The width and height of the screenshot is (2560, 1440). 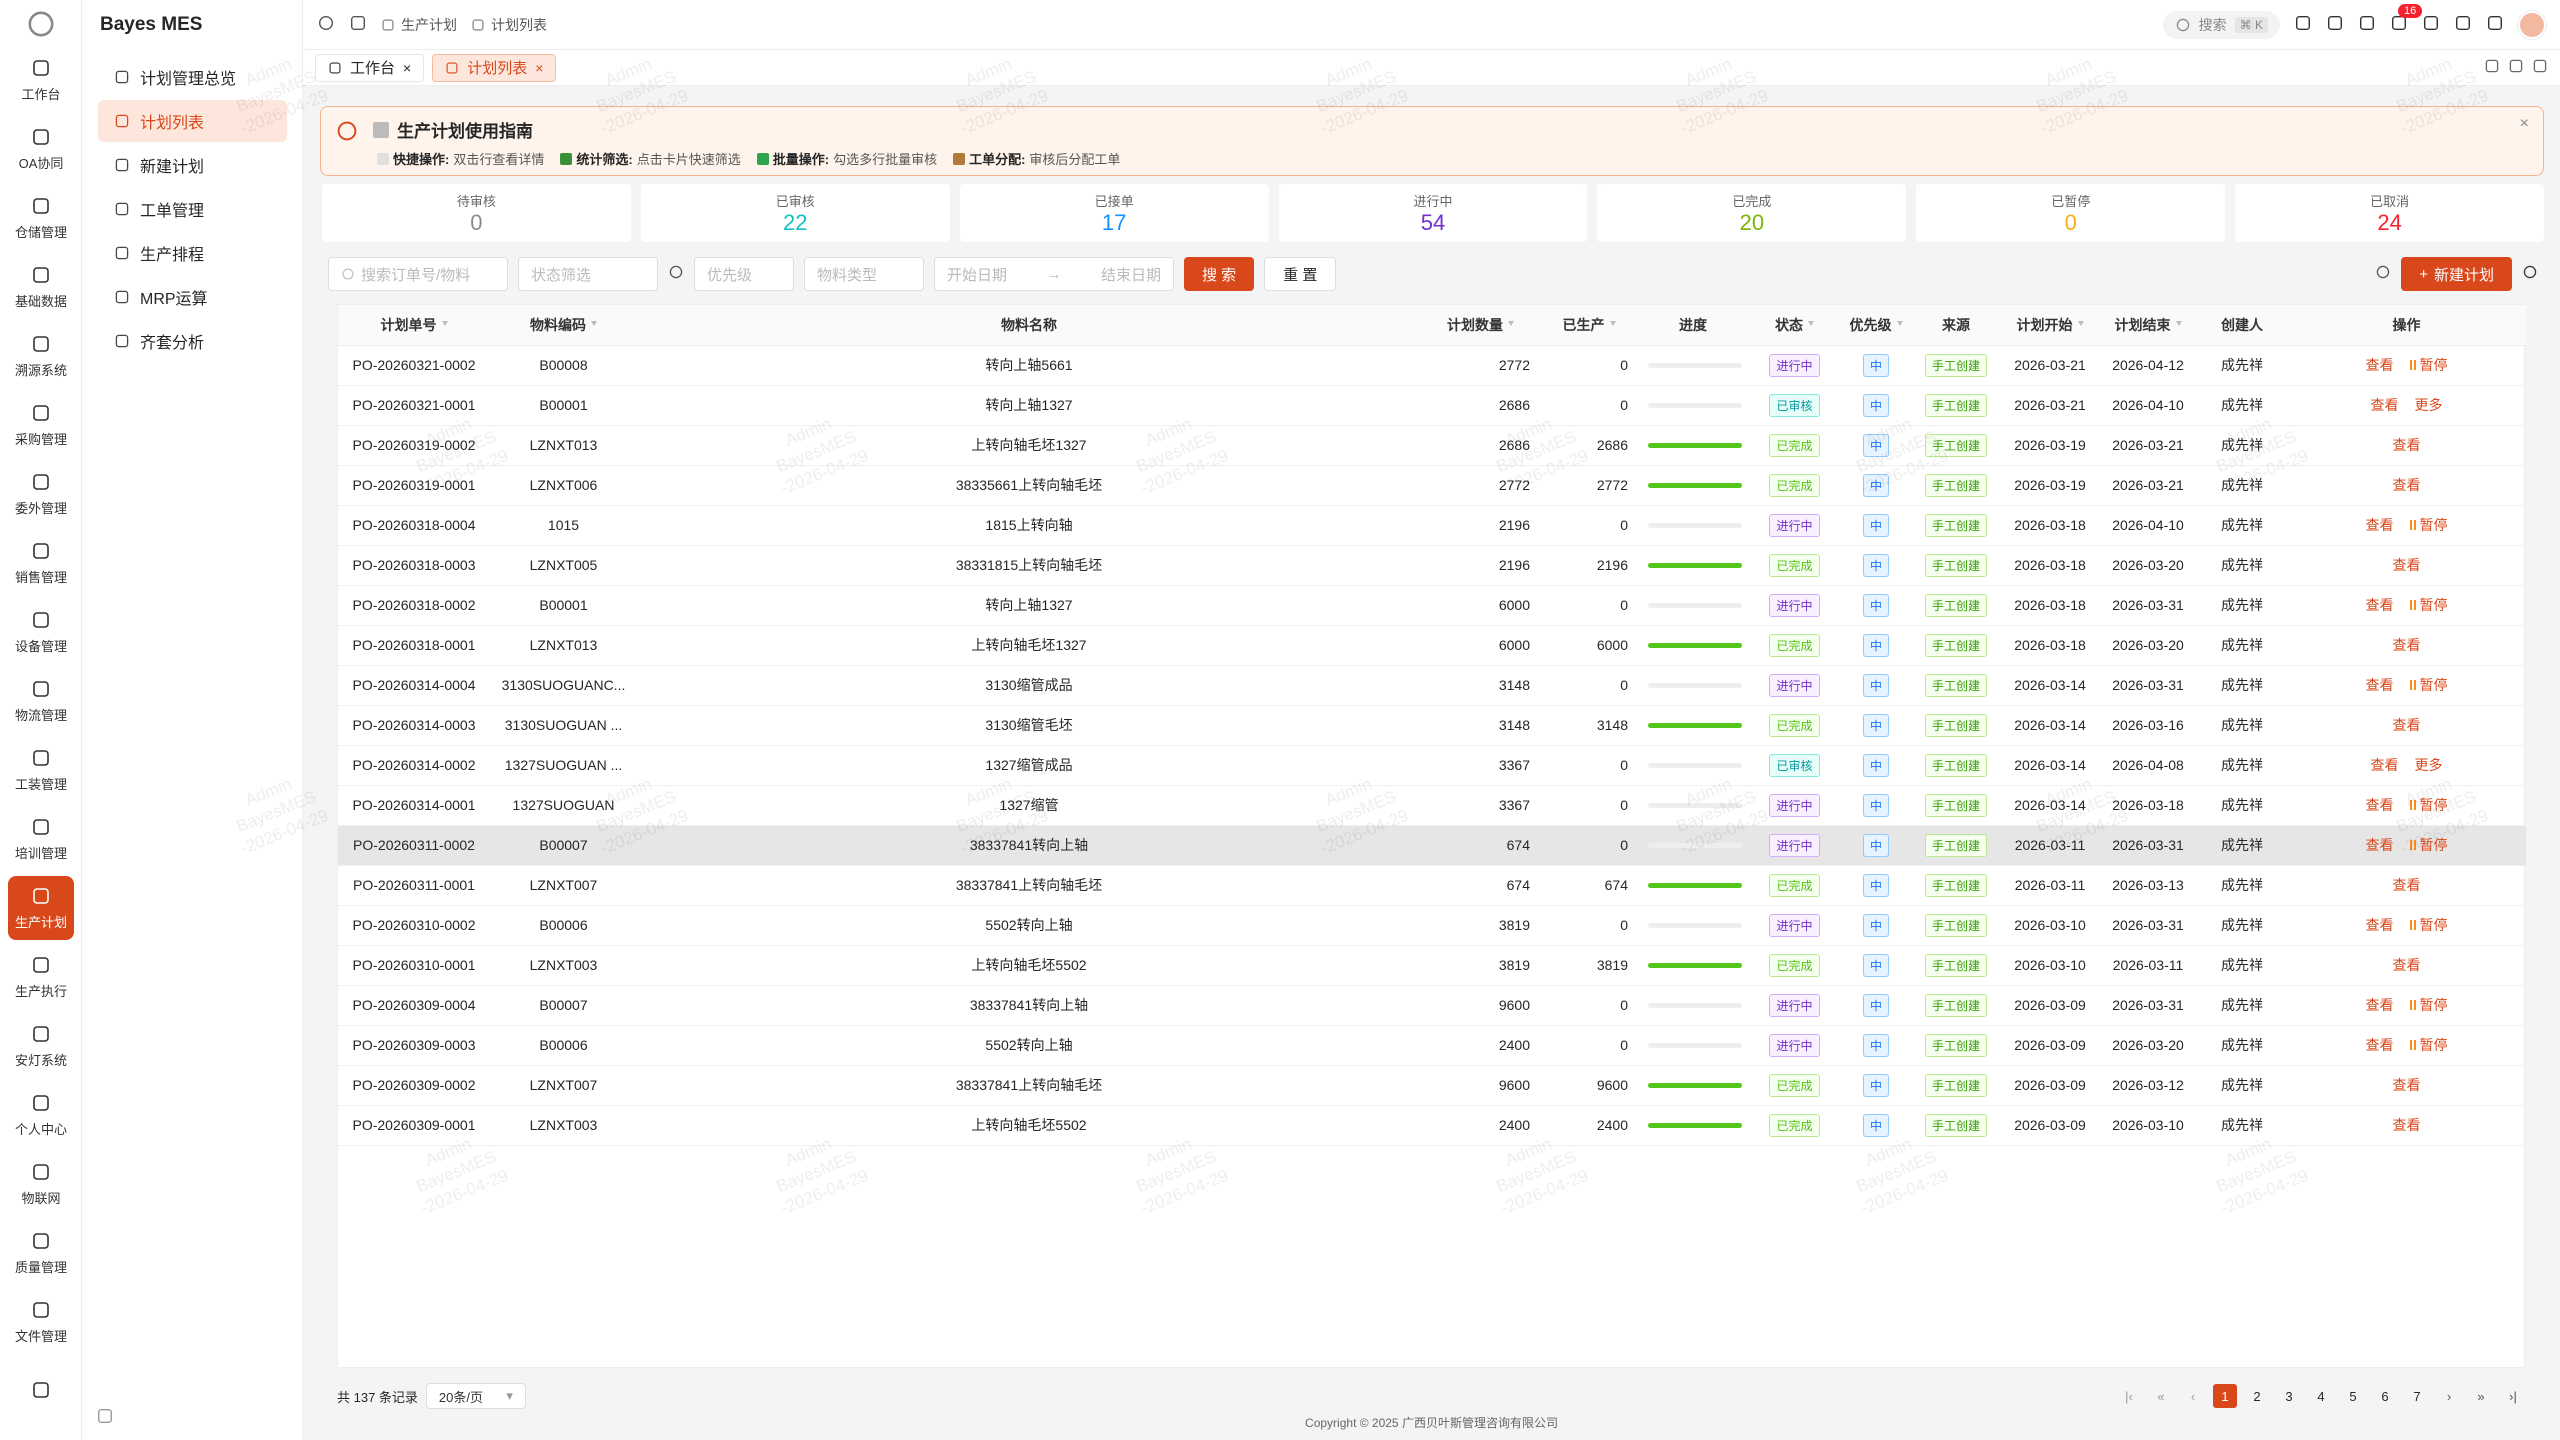 What do you see at coordinates (2289, 1396) in the screenshot?
I see `page-number: 3` at bounding box center [2289, 1396].